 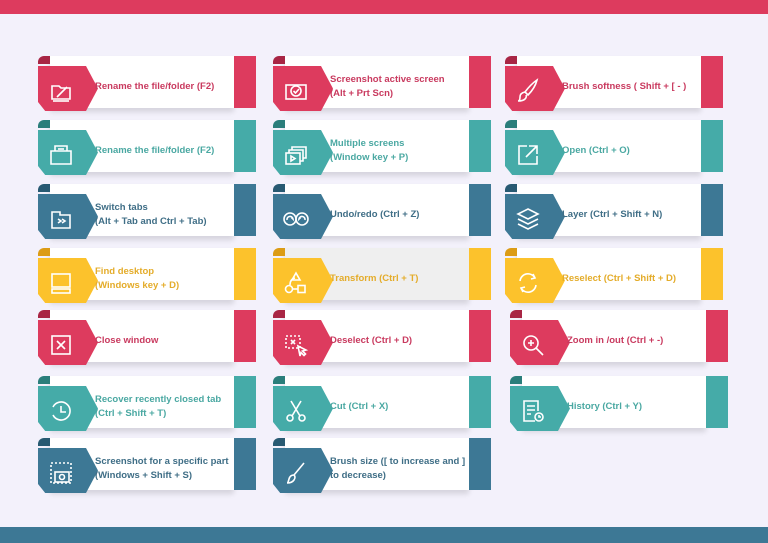 What do you see at coordinates (528, 155) in the screenshot?
I see `open-external-icon` at bounding box center [528, 155].